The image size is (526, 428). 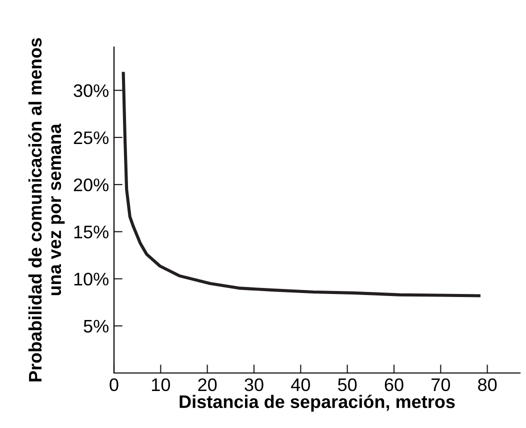 What do you see at coordinates (96, 326) in the screenshot?
I see `y-tick-label: 5%` at bounding box center [96, 326].